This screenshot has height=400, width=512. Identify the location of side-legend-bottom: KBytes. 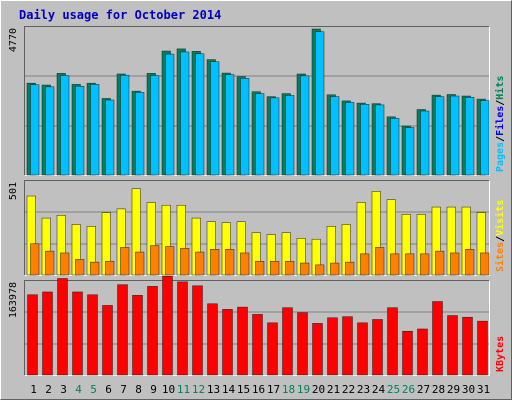
(500, 354).